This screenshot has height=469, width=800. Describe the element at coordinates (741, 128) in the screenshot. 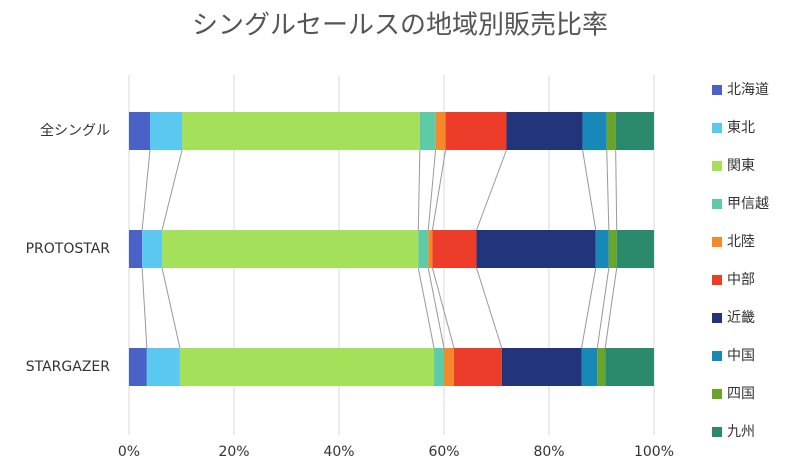

I see `legend-label: 東北` at that location.